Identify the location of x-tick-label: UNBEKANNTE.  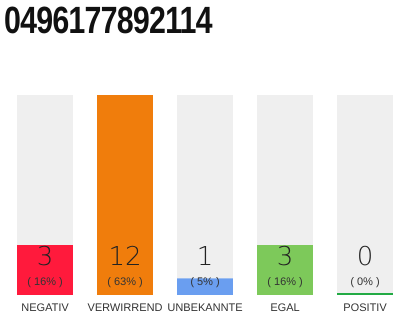
(205, 308).